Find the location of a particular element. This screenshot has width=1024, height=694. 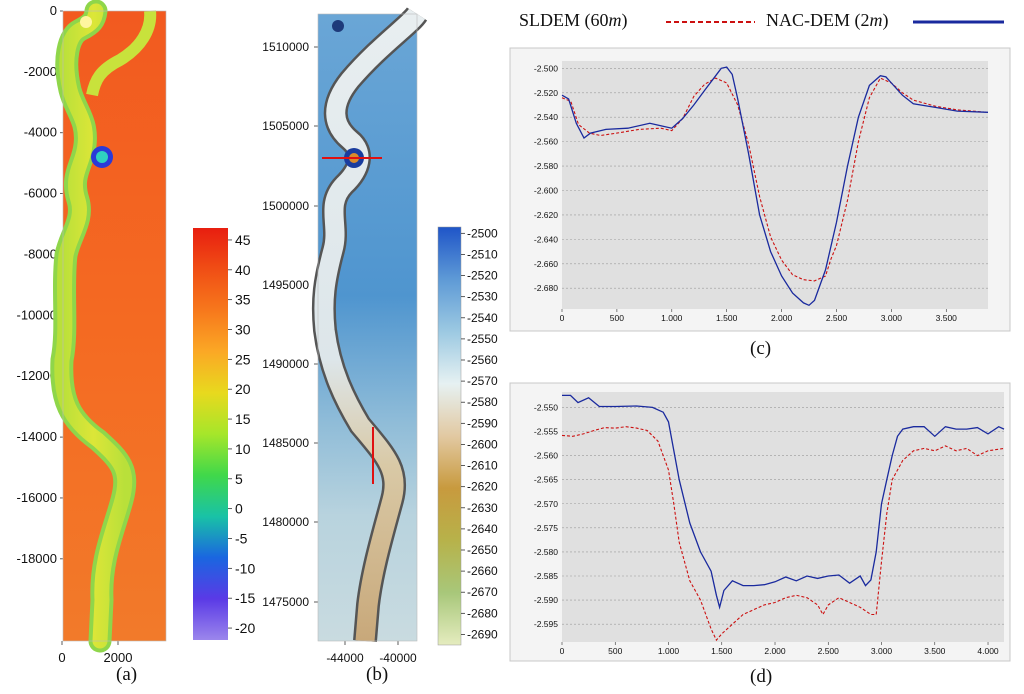

panel-b-channel is located at coordinates (370, 325).